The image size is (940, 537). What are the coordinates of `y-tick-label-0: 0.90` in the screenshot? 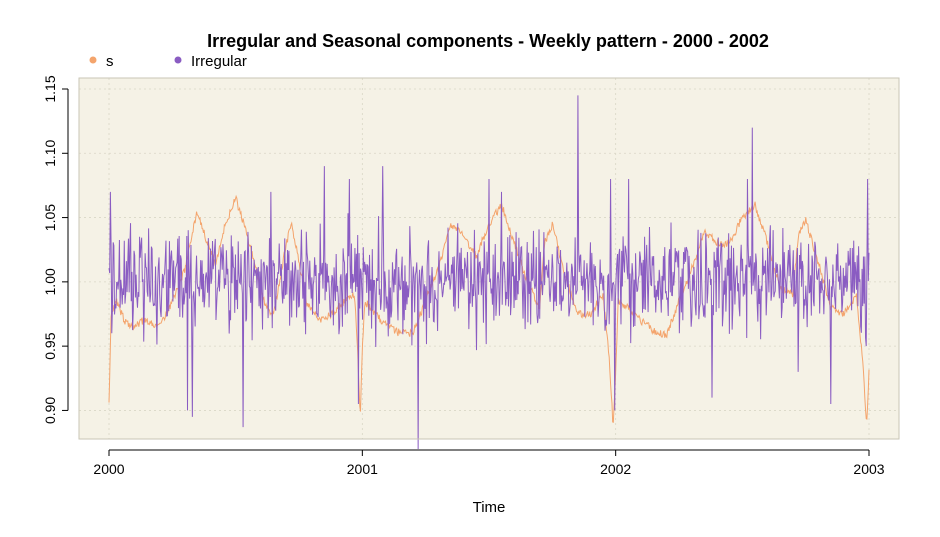 It's located at (50, 410).